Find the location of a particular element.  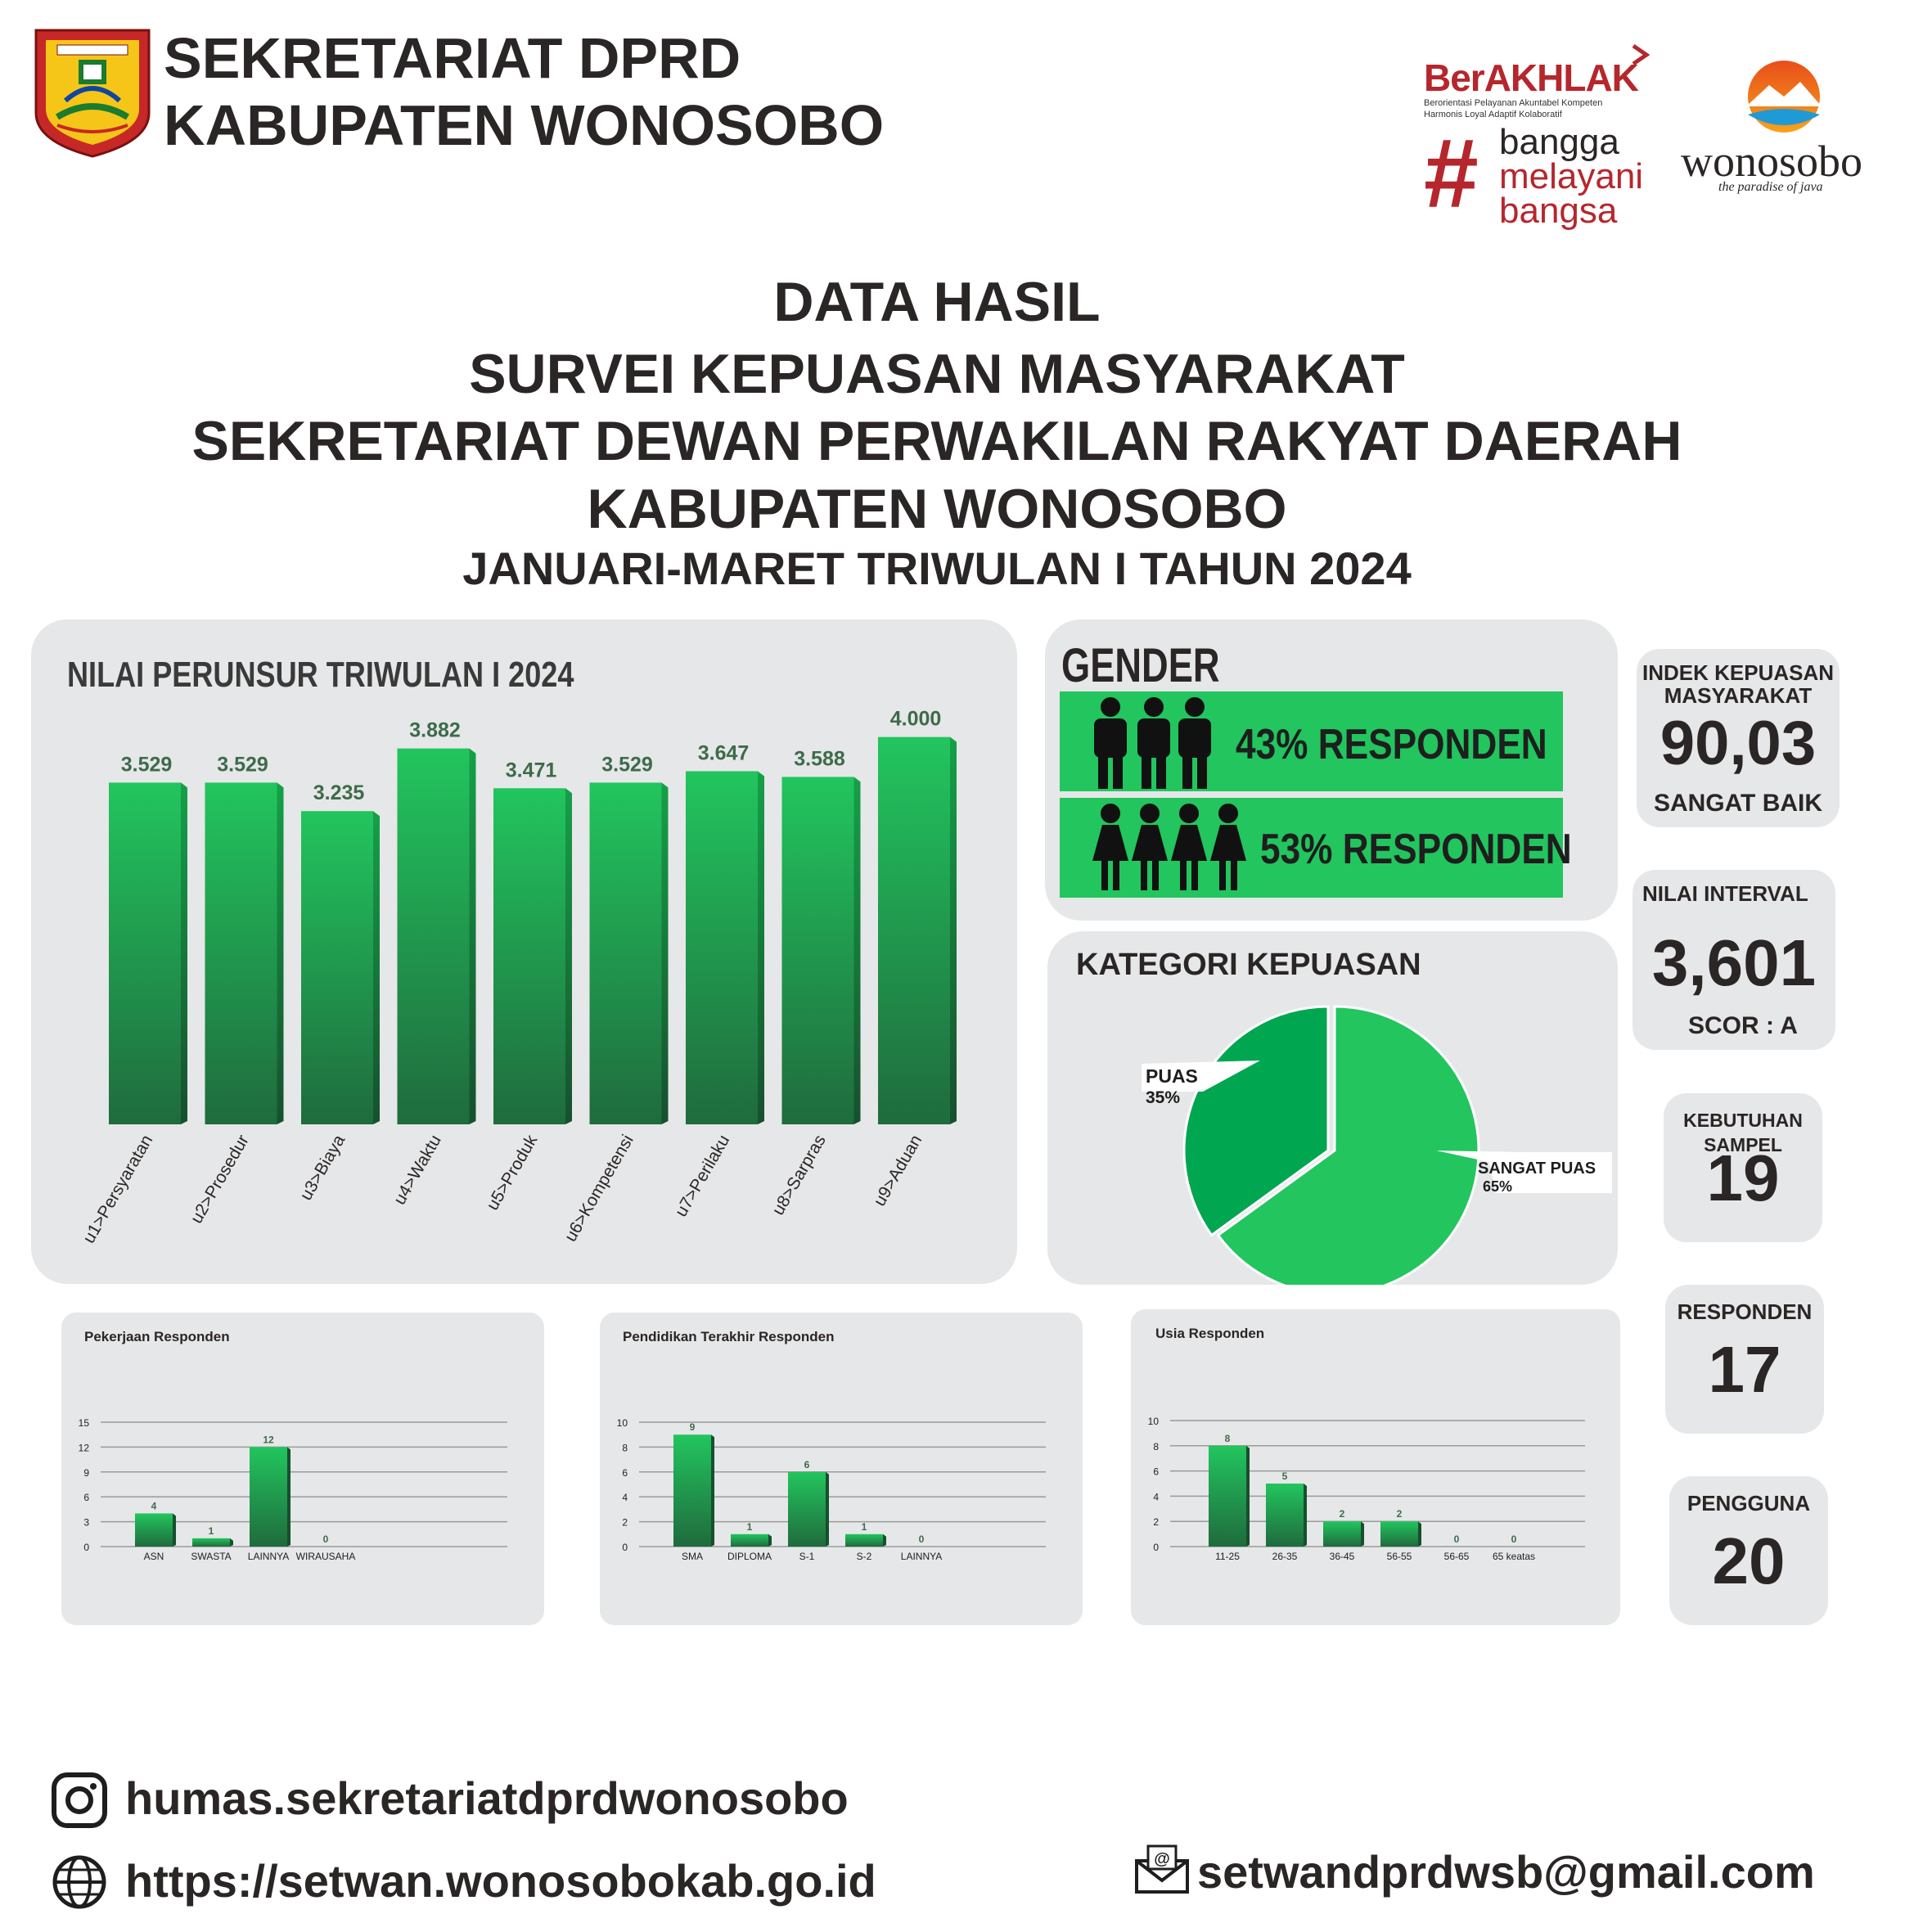

responden-panel: RESPONDEN 17 is located at coordinates (1745, 1359).